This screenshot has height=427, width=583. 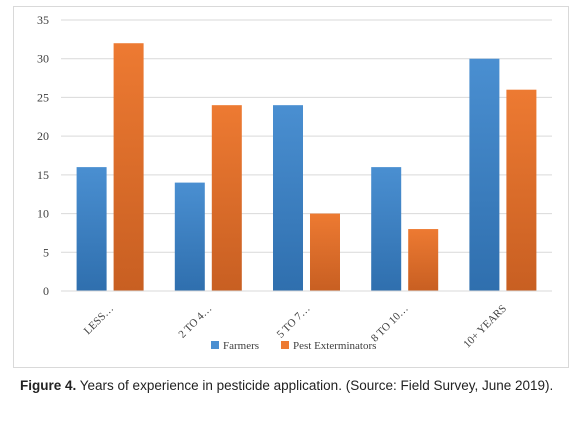 What do you see at coordinates (43, 136) in the screenshot?
I see `y-tick-label: 20` at bounding box center [43, 136].